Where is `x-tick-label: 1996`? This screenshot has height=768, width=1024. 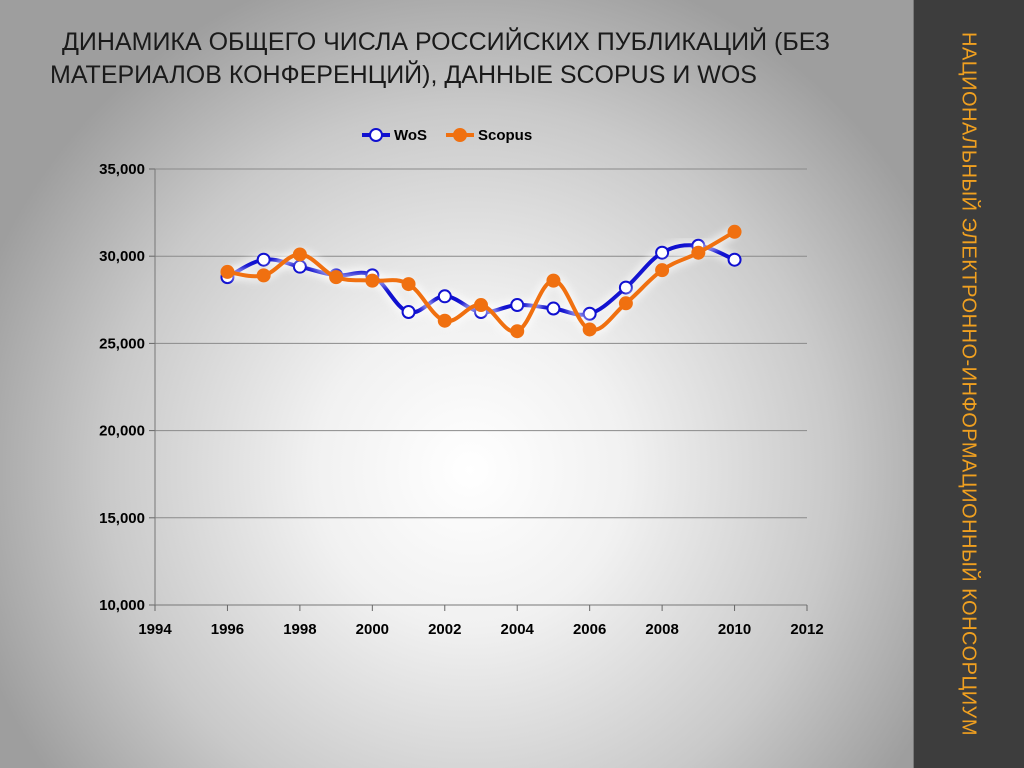 x-tick-label: 1996 is located at coordinates (227, 629).